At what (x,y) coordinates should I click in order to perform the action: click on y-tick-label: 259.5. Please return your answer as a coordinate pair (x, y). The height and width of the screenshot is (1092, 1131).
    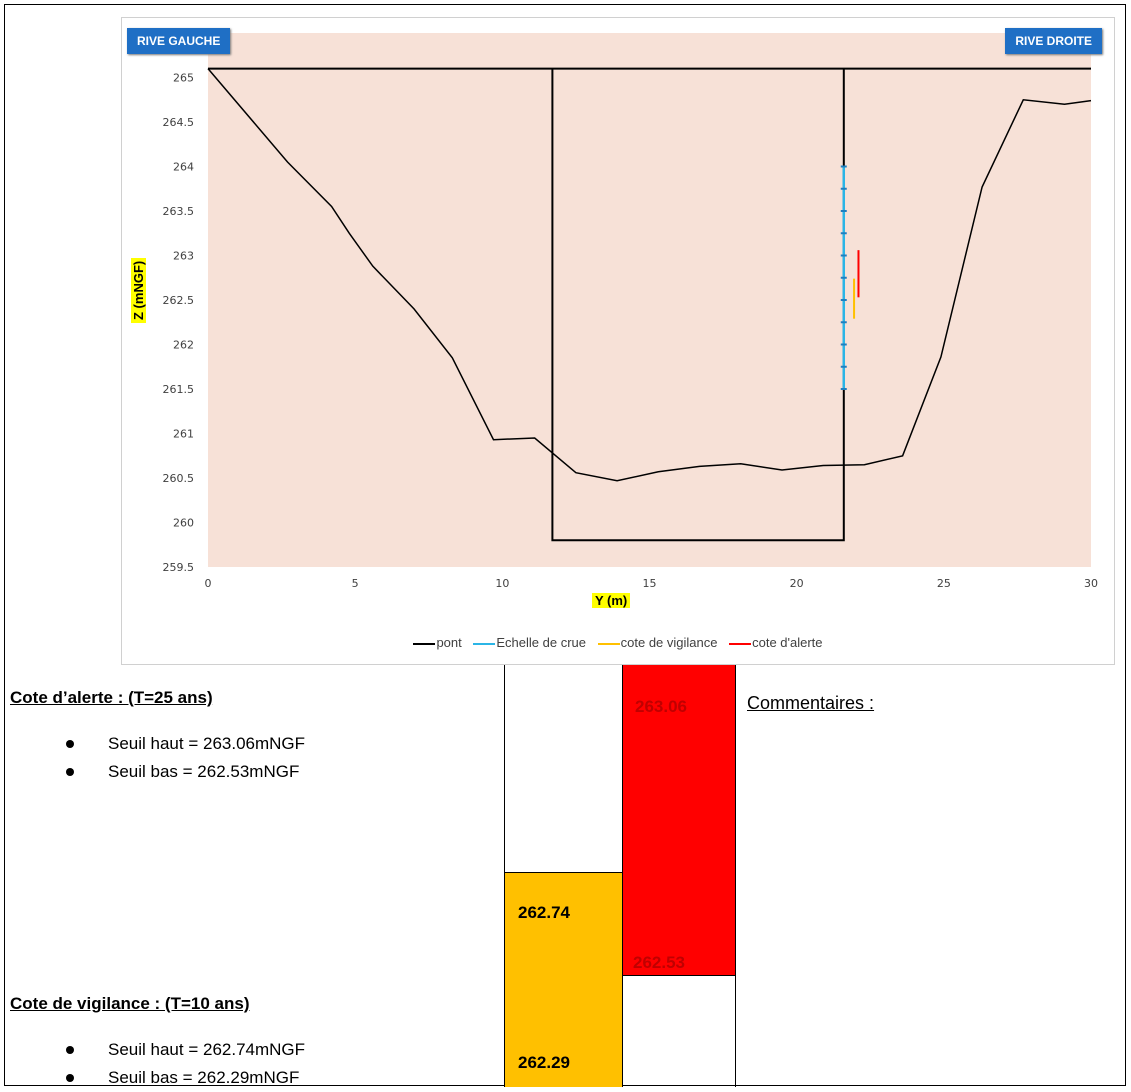
    Looking at the image, I should click on (179, 567).